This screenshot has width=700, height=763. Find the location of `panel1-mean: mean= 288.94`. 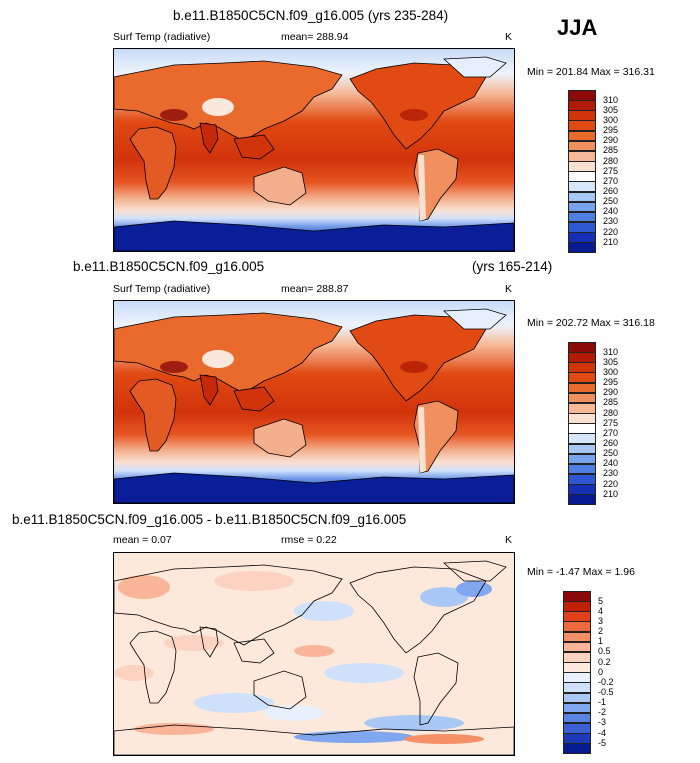

panel1-mean: mean= 288.94 is located at coordinates (315, 37).